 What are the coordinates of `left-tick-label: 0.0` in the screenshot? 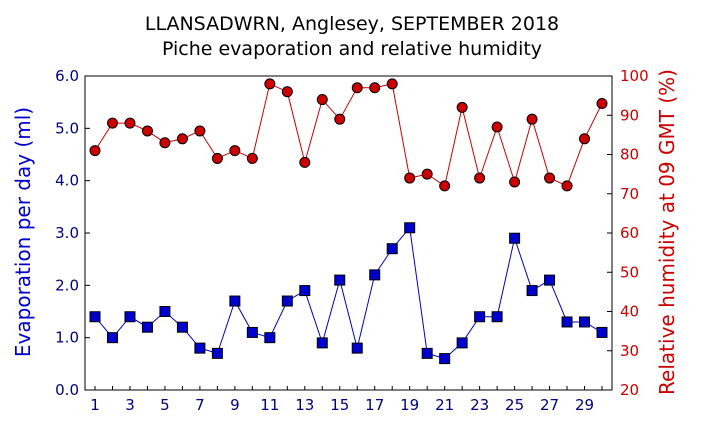 It's located at (67, 390).